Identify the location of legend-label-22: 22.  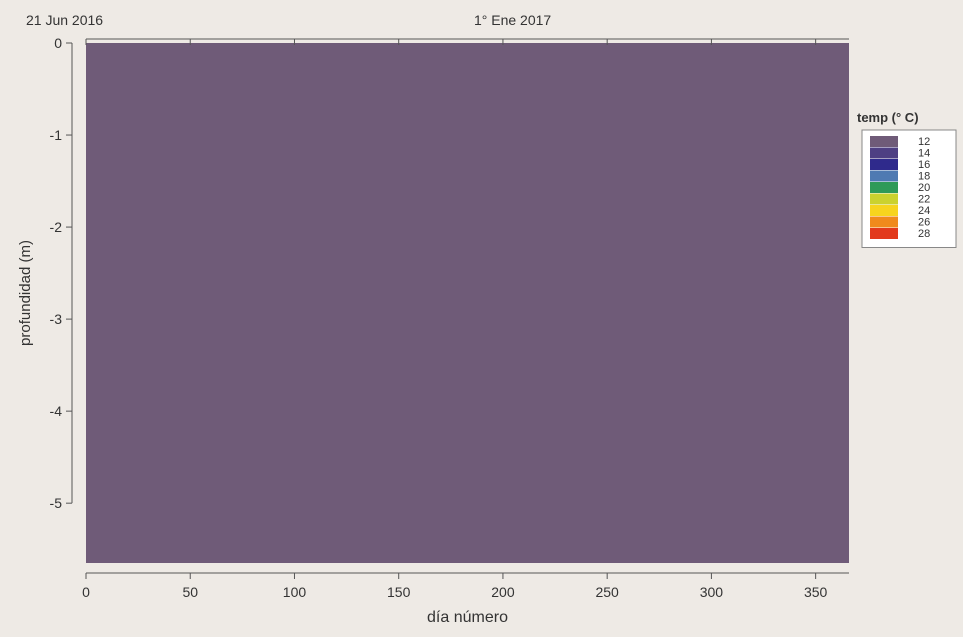
(924, 200).